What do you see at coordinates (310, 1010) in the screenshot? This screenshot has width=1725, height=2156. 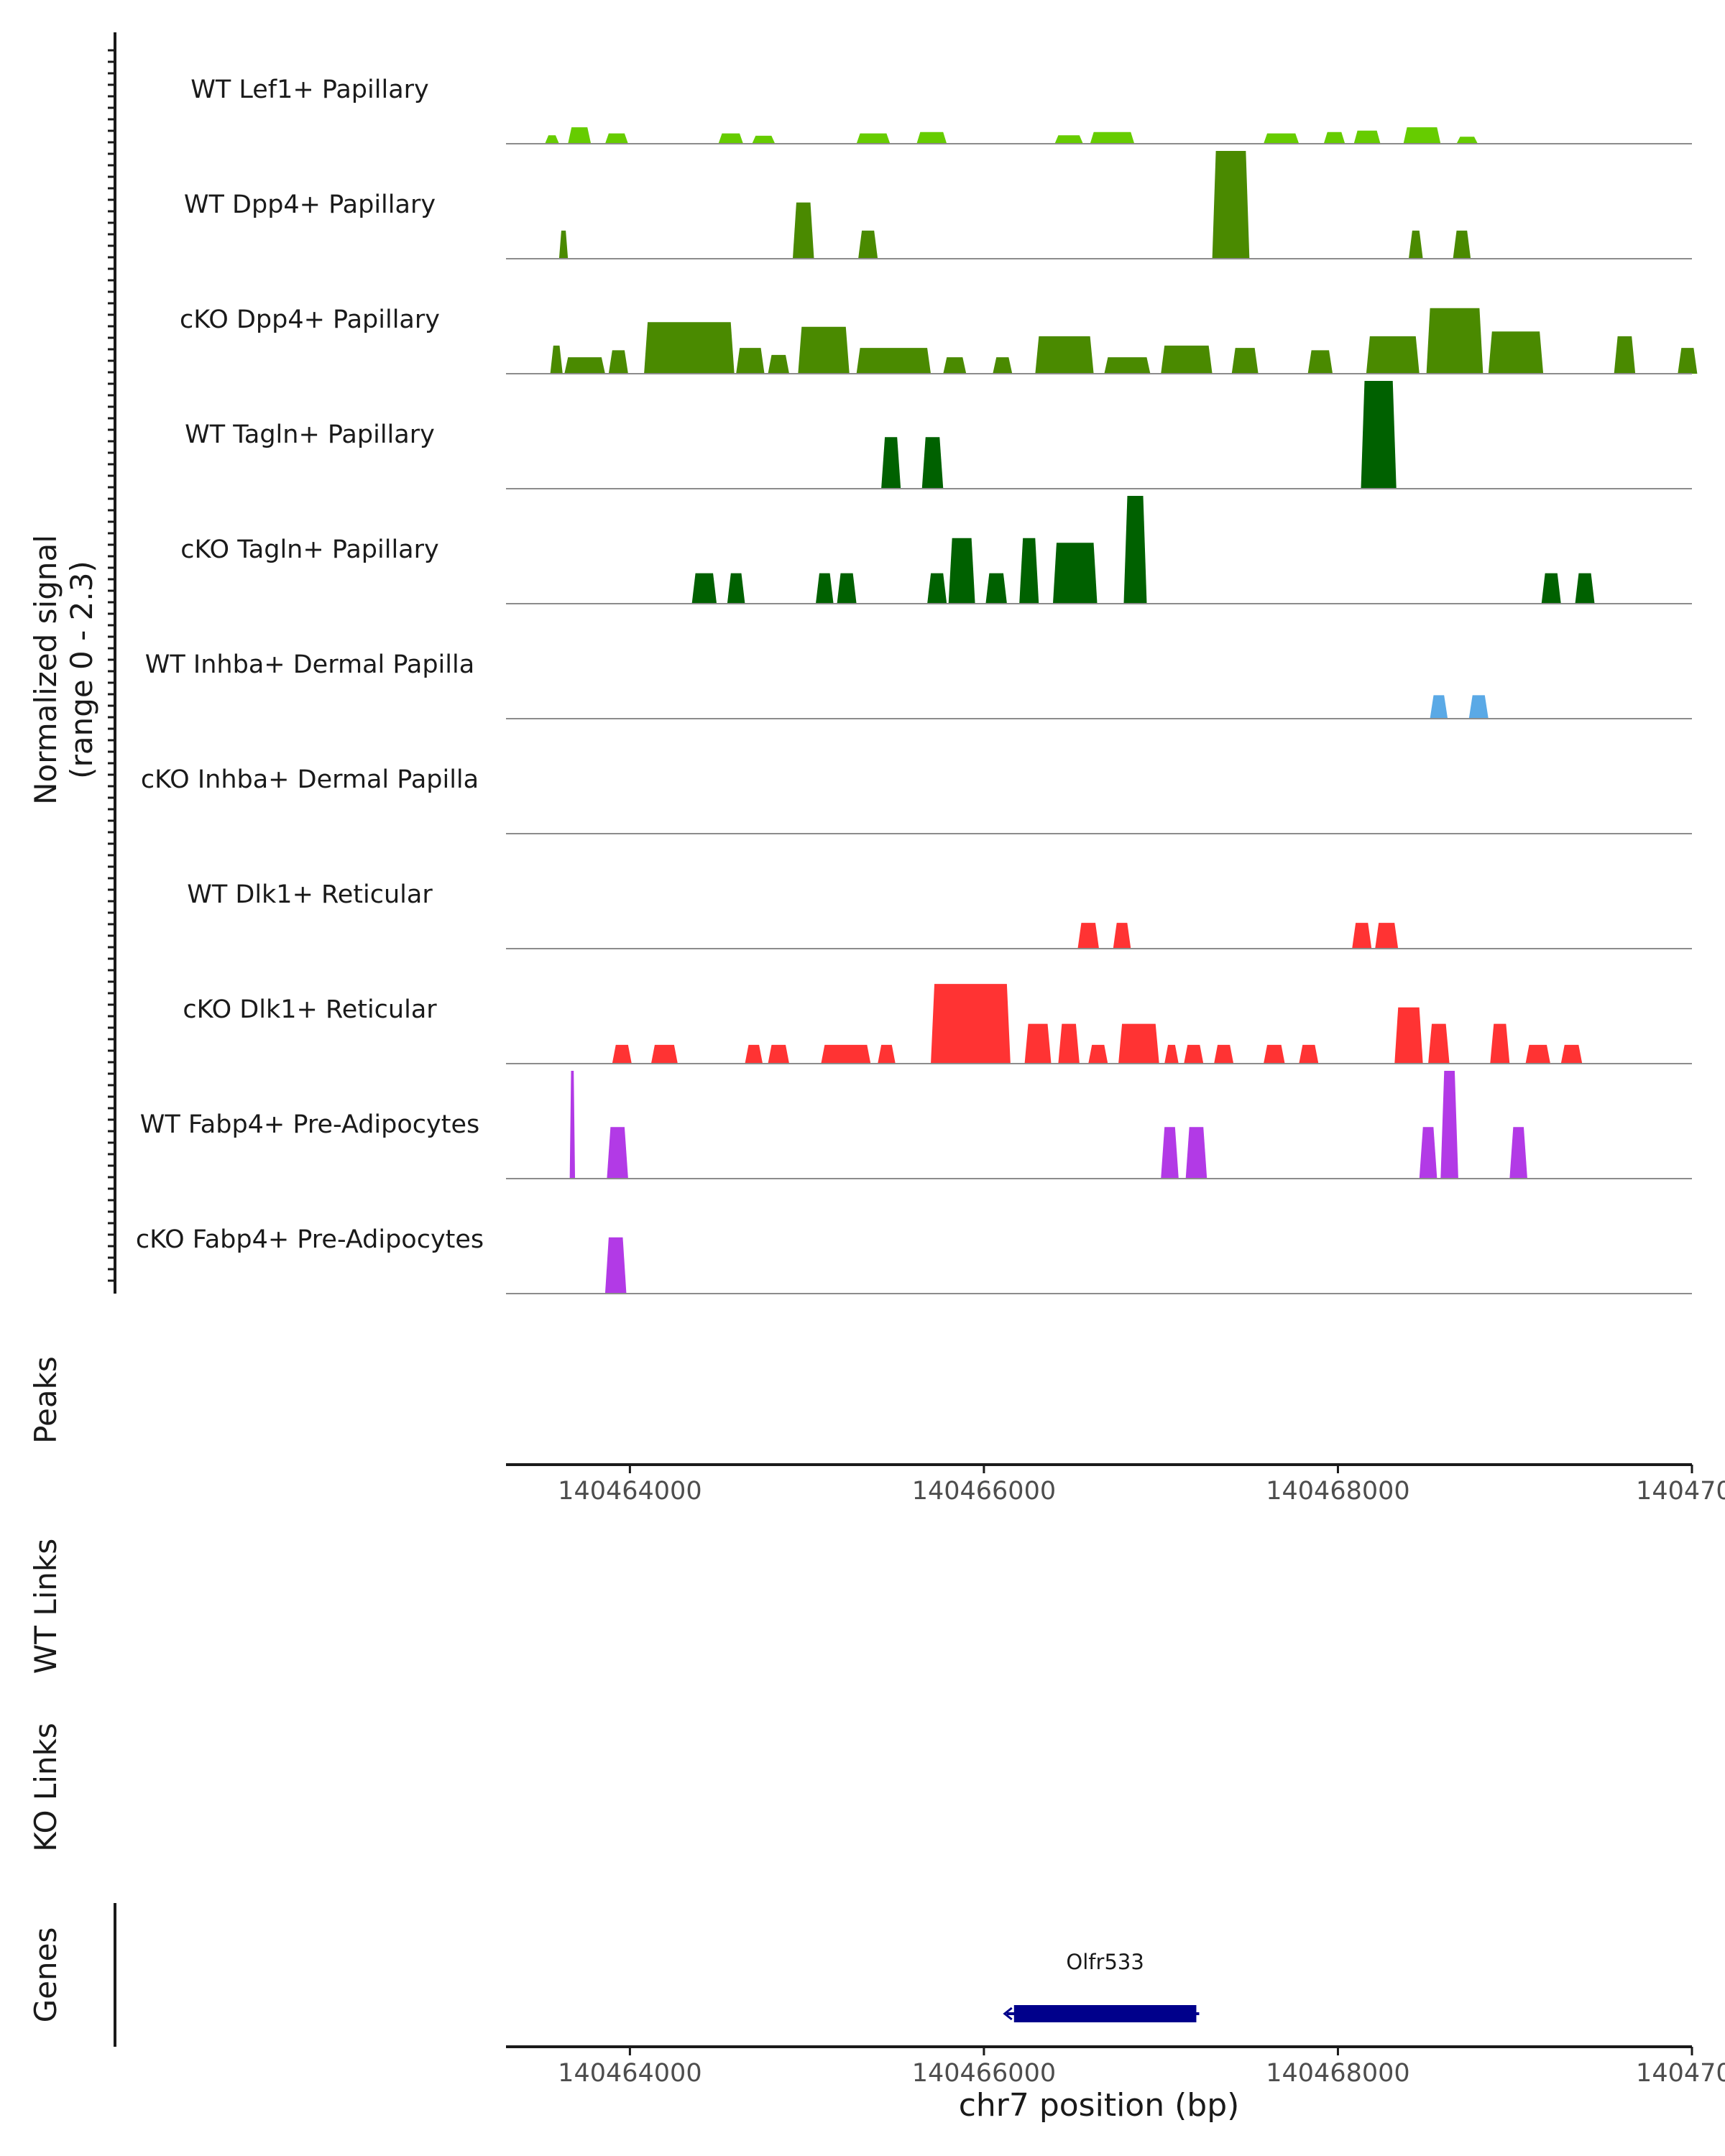 I see `track-label: cKO Dlk1+ Reticular` at bounding box center [310, 1010].